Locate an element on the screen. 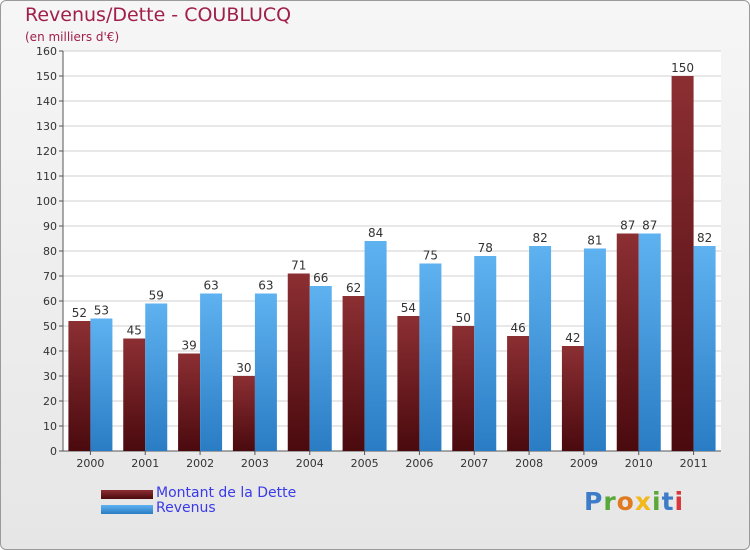 This screenshot has height=550, width=750. x-tick-label: 2011 is located at coordinates (694, 463).